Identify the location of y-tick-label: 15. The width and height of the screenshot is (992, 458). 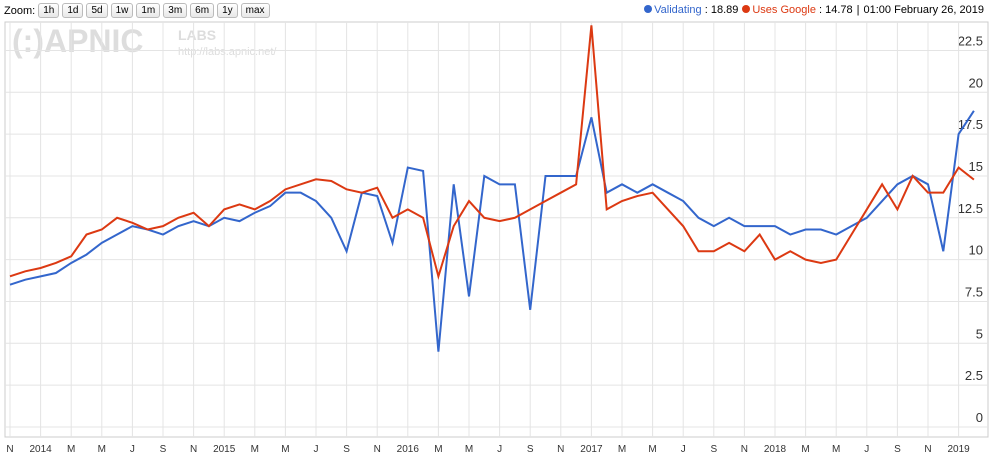
(976, 166).